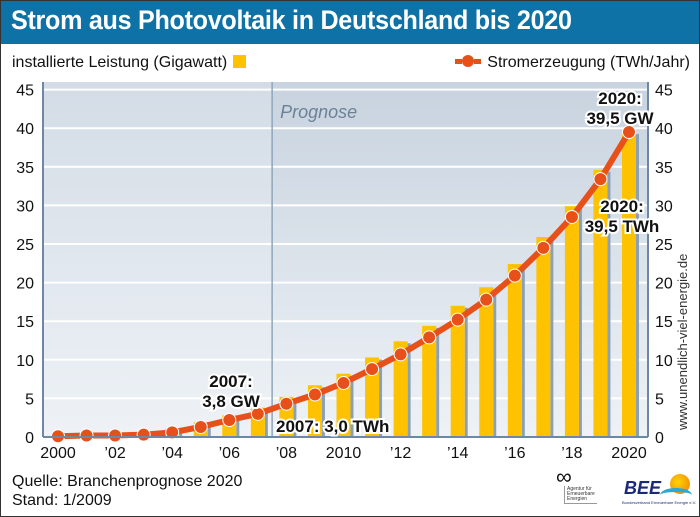  Describe the element at coordinates (664, 322) in the screenshot. I see `y-tick-label-right: 15` at that location.